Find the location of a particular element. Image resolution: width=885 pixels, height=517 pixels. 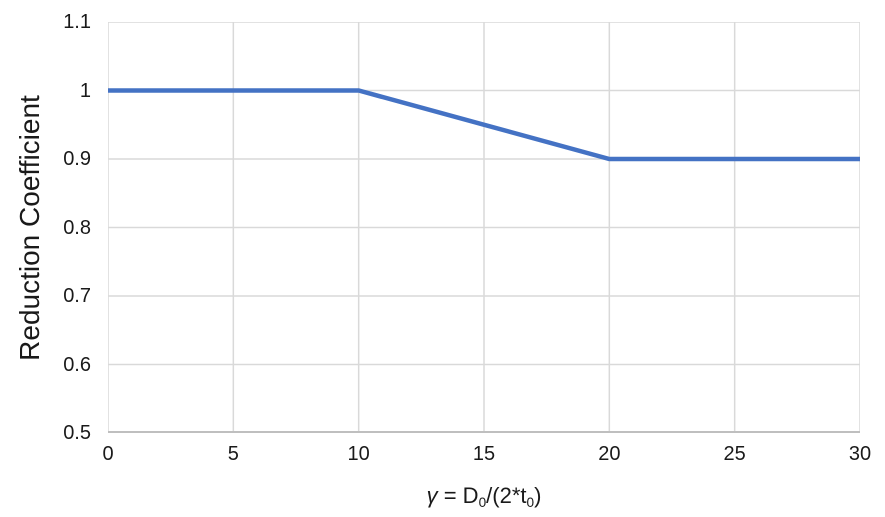

y-tick-label: 1 is located at coordinates (85, 90).